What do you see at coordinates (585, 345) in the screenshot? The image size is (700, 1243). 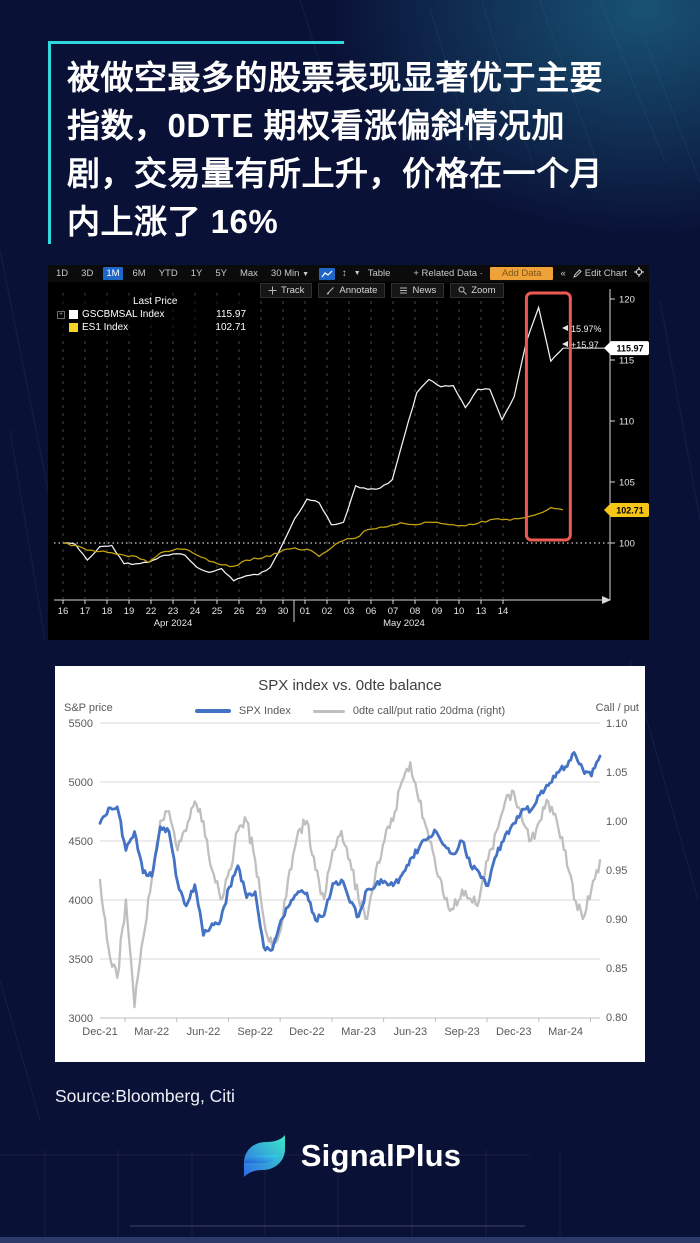 I see `annotation-absolute: +15.97` at bounding box center [585, 345].